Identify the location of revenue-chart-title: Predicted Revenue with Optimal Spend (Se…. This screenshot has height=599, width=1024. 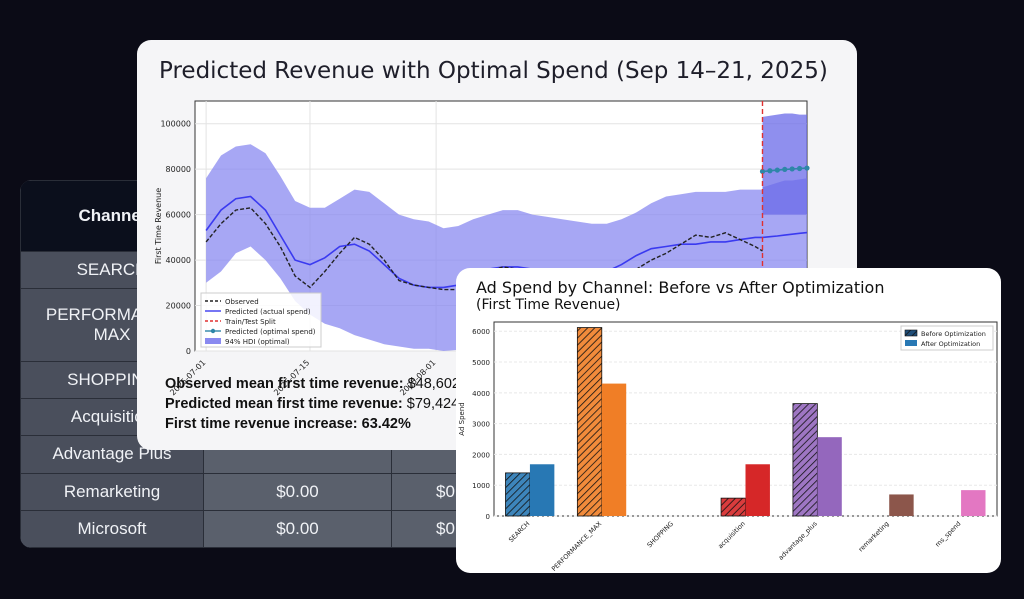
(493, 71).